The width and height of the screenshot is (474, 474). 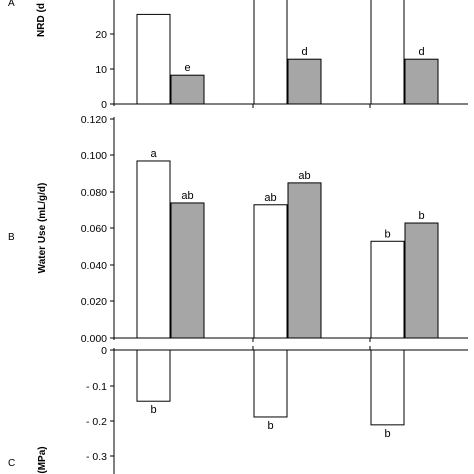 What do you see at coordinates (270, 52) in the screenshot?
I see `bar-a-s0-g1` at bounding box center [270, 52].